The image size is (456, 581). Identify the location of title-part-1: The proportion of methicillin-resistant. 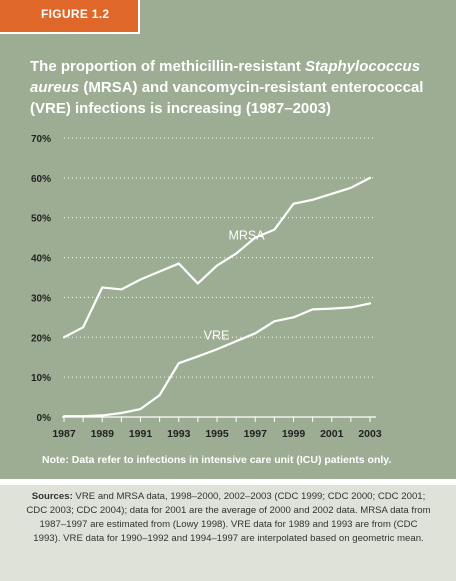
(168, 66).